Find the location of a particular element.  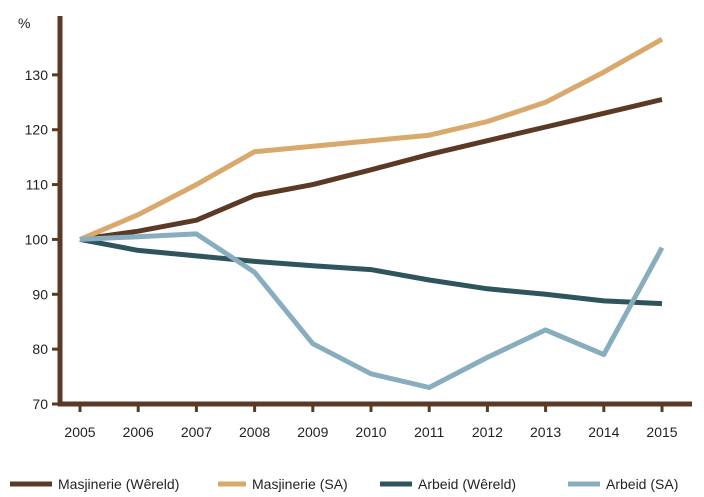

x-tick-label: 2009 is located at coordinates (312, 432).